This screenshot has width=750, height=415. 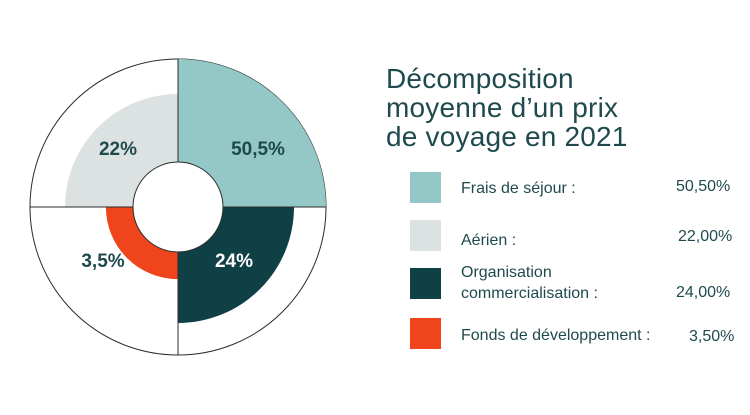 I want to click on legend-value-frais: 50,50%, so click(x=703, y=186).